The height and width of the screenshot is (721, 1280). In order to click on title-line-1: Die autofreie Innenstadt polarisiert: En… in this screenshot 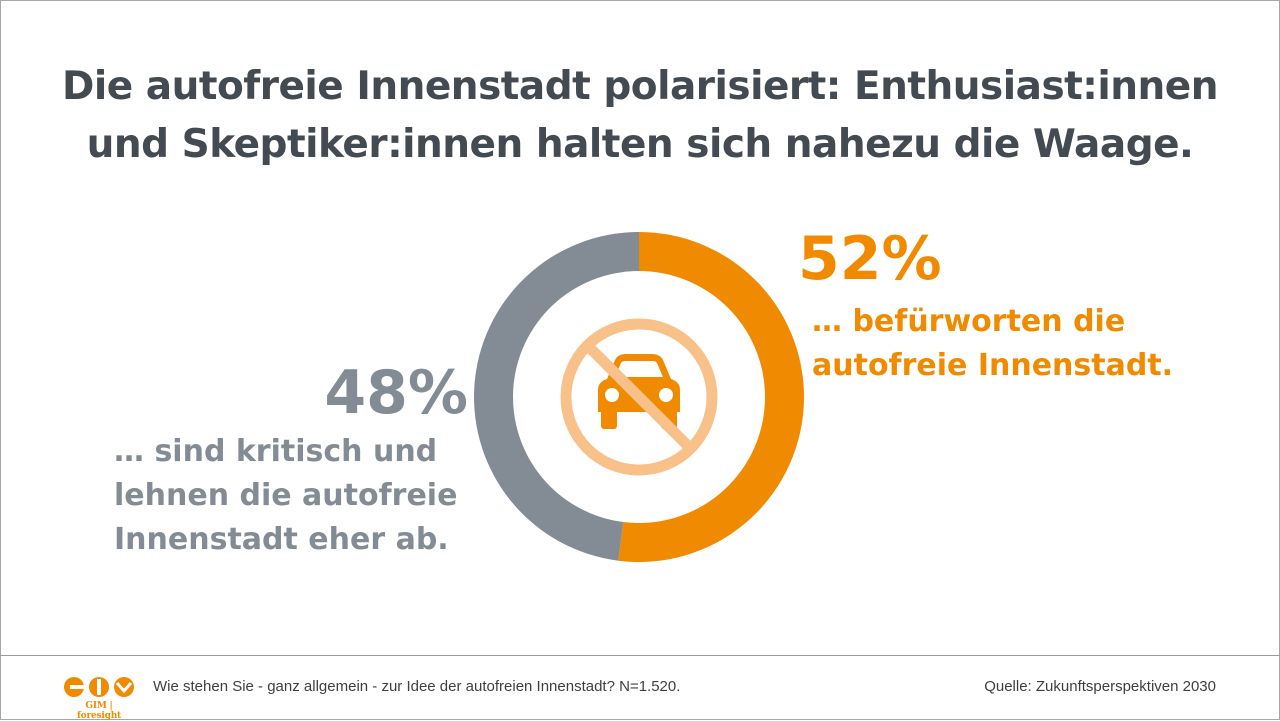, I will do `click(640, 86)`.